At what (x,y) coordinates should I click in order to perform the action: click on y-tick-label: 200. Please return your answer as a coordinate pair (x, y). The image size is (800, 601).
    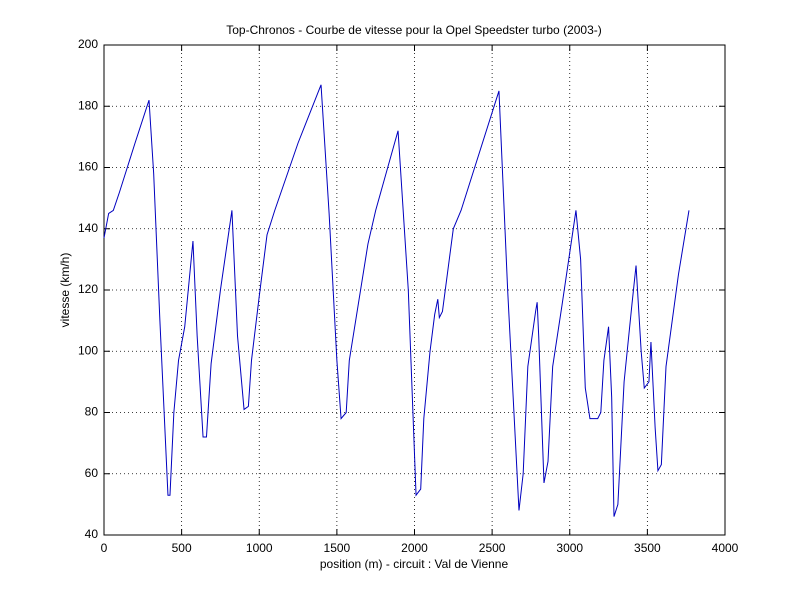
    Looking at the image, I should click on (88, 44).